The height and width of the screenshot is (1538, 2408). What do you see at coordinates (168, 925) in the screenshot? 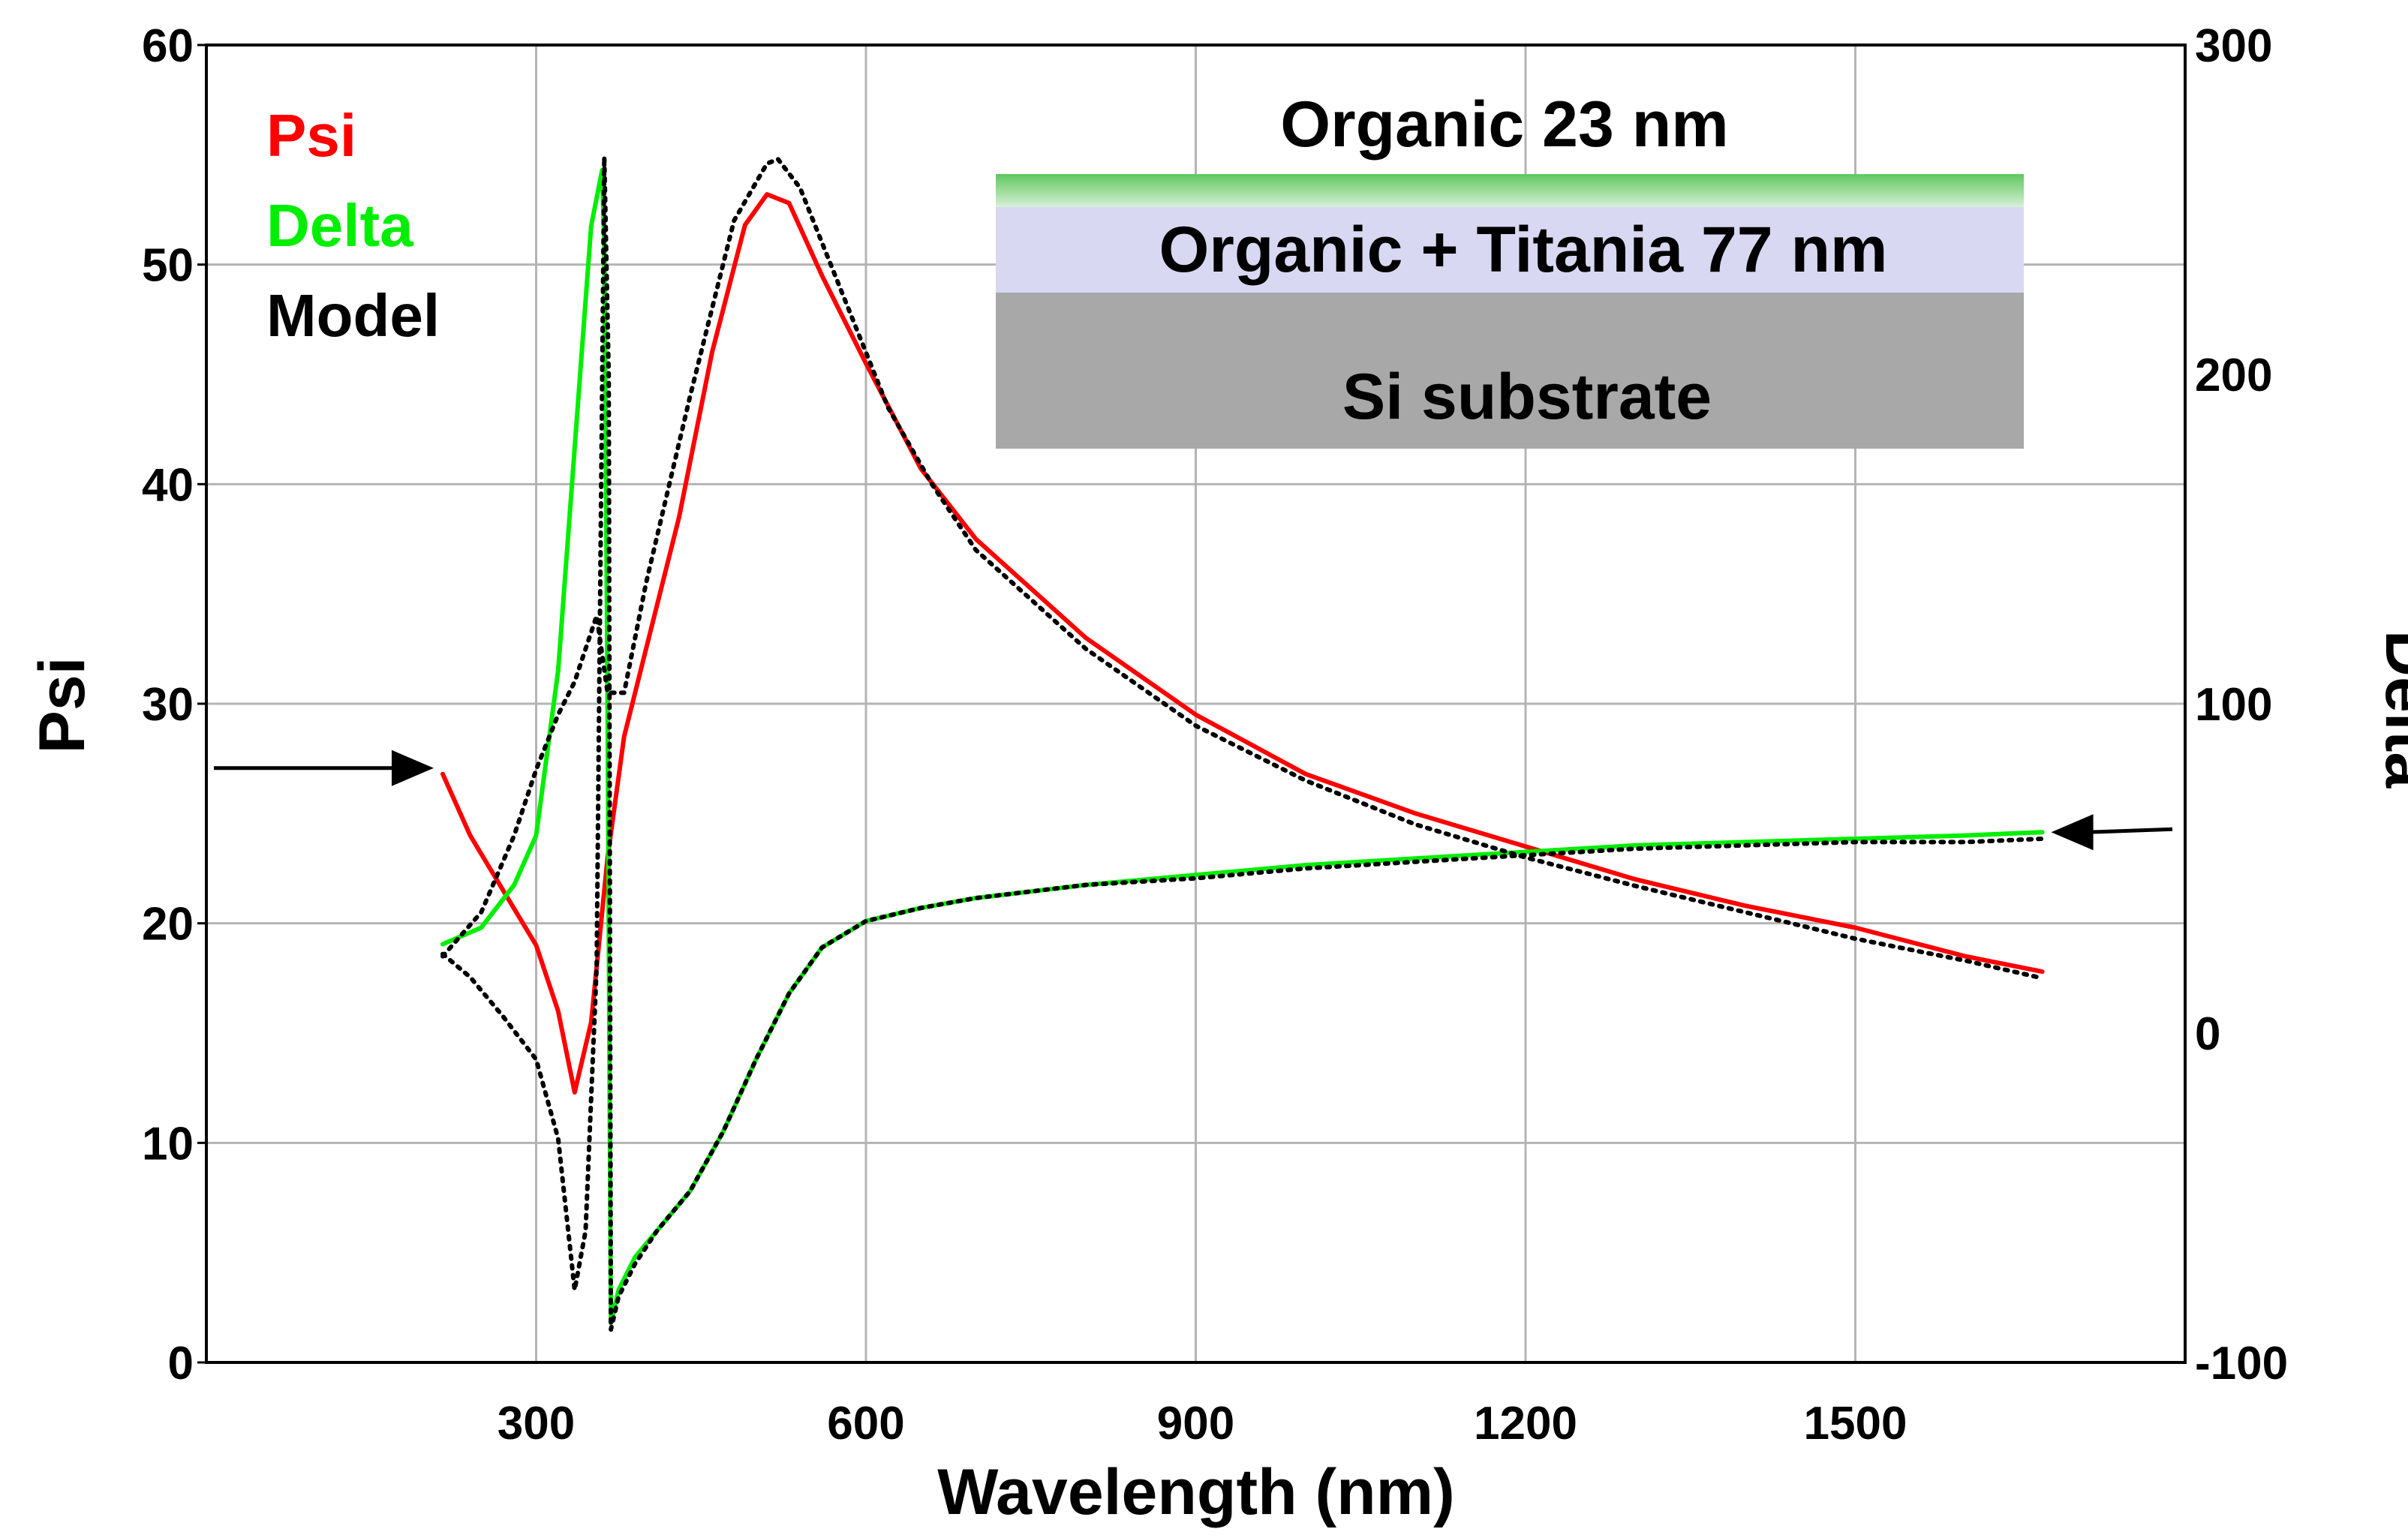
I see `y-tick-label: 20` at bounding box center [168, 925].